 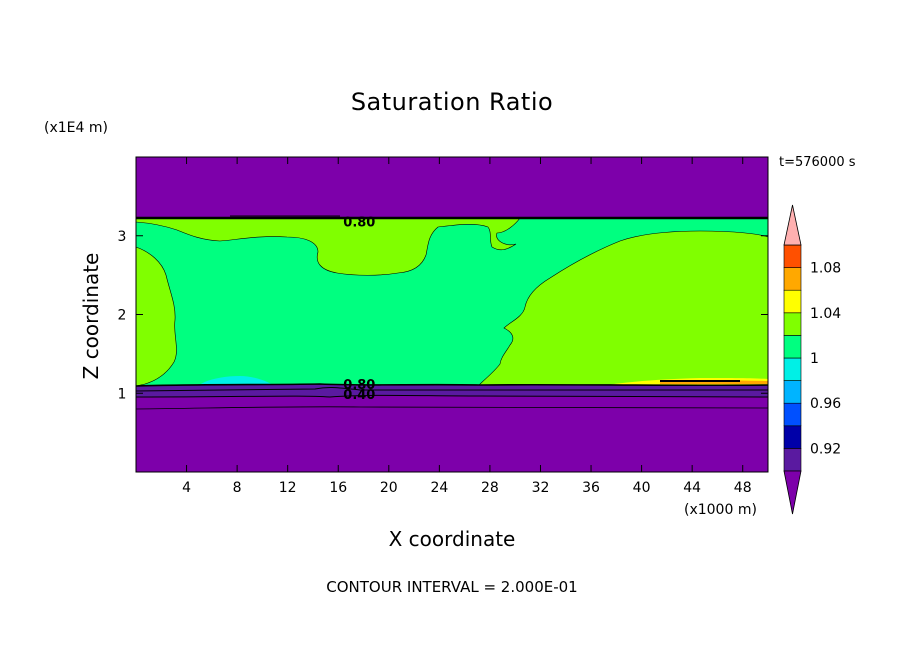 What do you see at coordinates (236, 381) in the screenshot?
I see `region-cyan-patch` at bounding box center [236, 381].